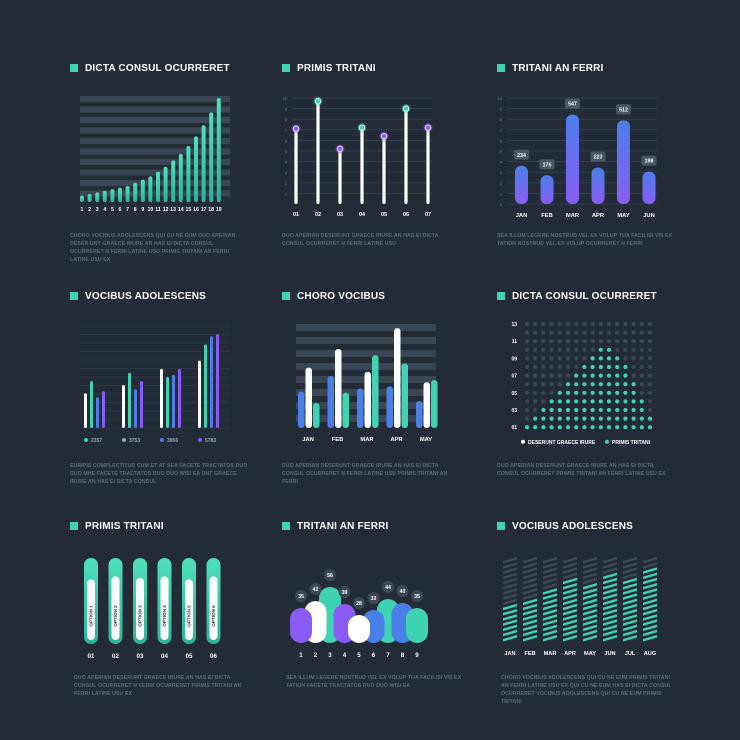 The height and width of the screenshot is (740, 740). Describe the element at coordinates (286, 68) in the screenshot. I see `title-marker` at that location.